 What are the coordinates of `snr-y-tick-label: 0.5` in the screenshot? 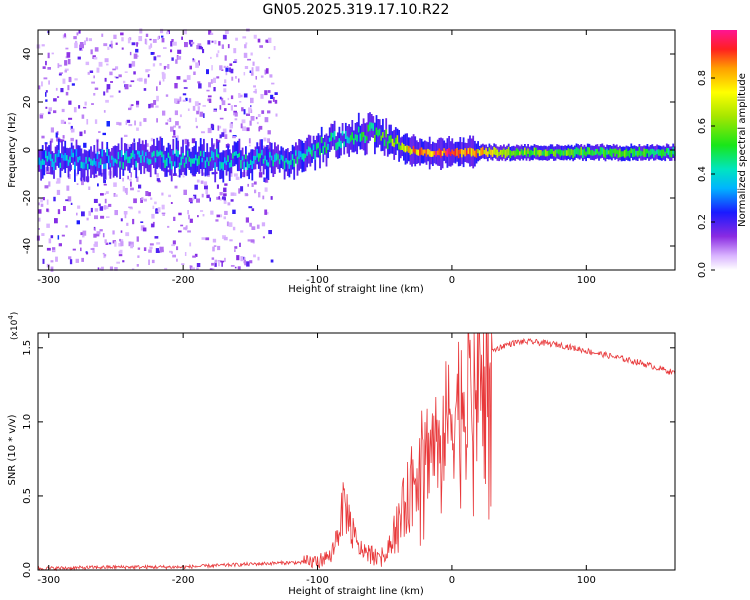 It's located at (27, 496).